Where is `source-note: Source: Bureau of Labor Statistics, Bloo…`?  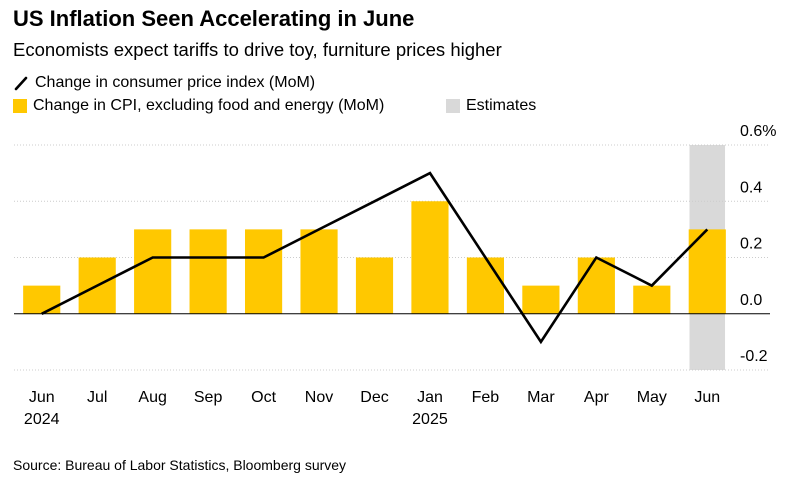
source-note: Source: Bureau of Labor Statistics, Bloo… is located at coordinates (180, 465).